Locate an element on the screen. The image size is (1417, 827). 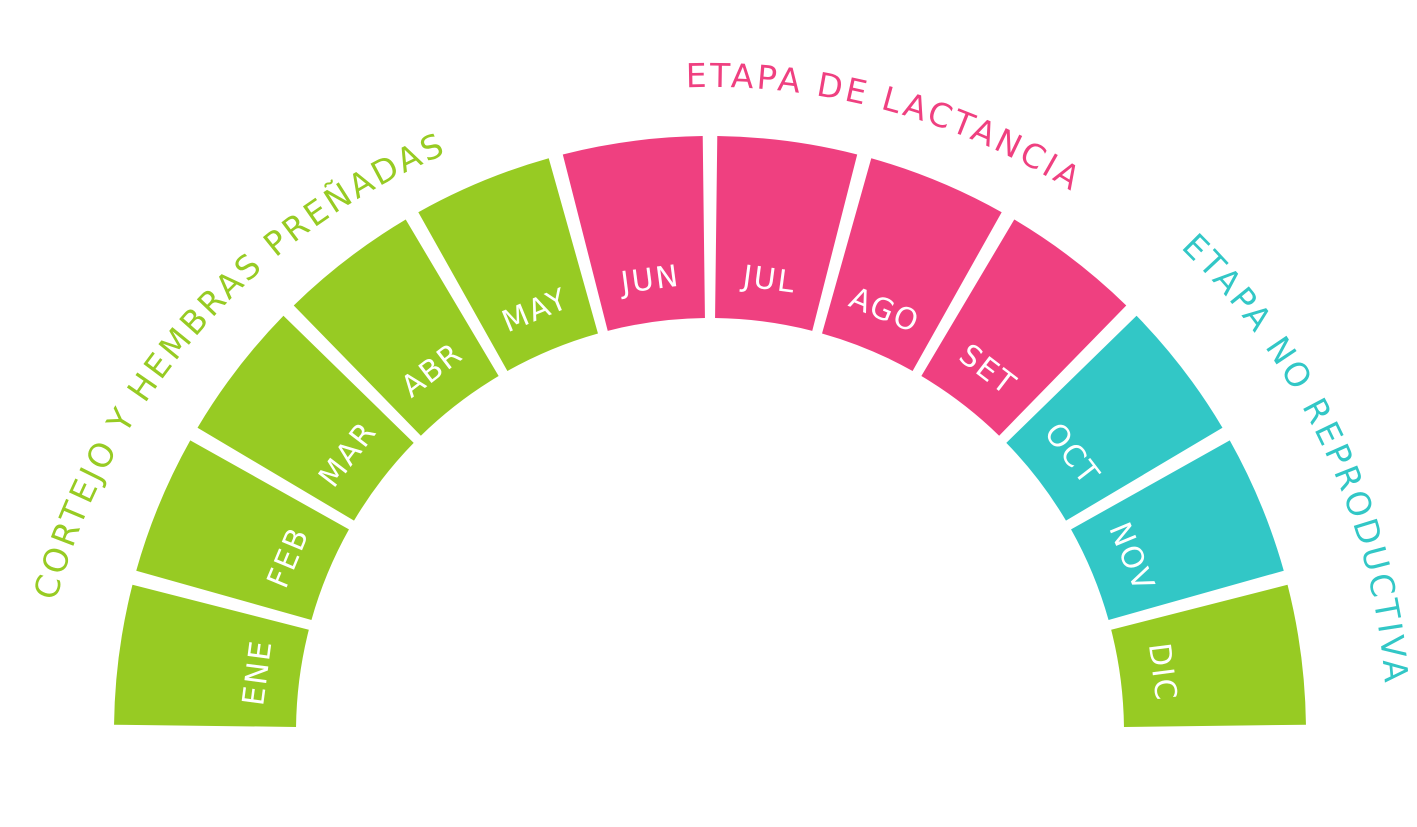
month-segment-ene is located at coordinates (211, 655).